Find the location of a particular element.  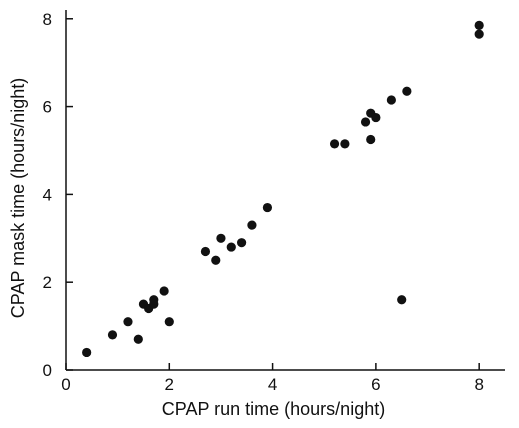

x-tick-label: 2 is located at coordinates (169, 384).